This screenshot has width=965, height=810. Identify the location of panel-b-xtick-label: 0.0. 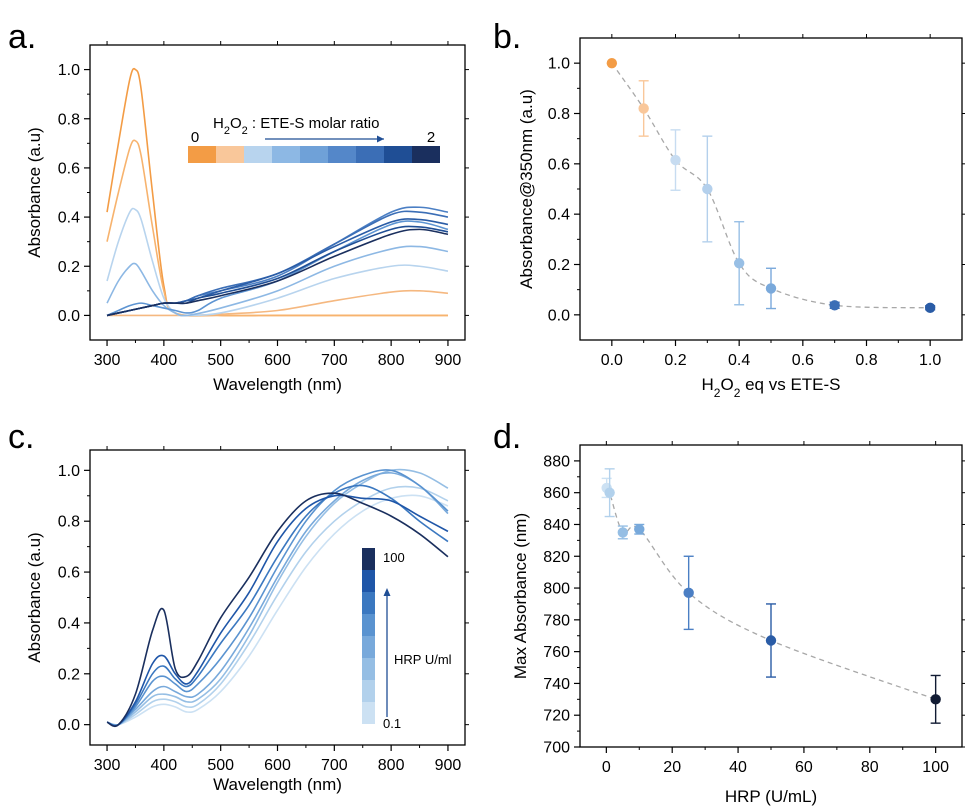
(612, 360).